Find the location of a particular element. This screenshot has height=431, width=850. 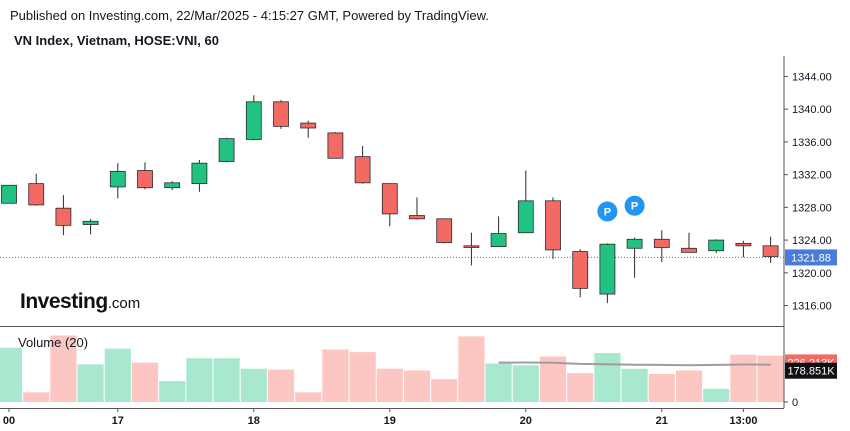

price-tick-label: 1324.00 is located at coordinates (812, 241).